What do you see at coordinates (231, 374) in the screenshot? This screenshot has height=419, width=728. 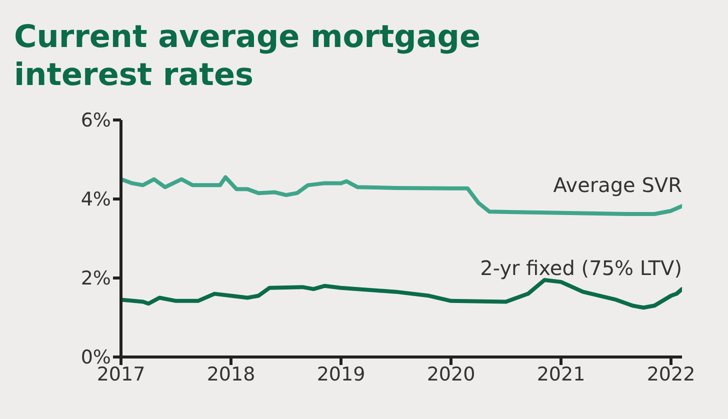 I see `x-tick-label: 2018` at bounding box center [231, 374].